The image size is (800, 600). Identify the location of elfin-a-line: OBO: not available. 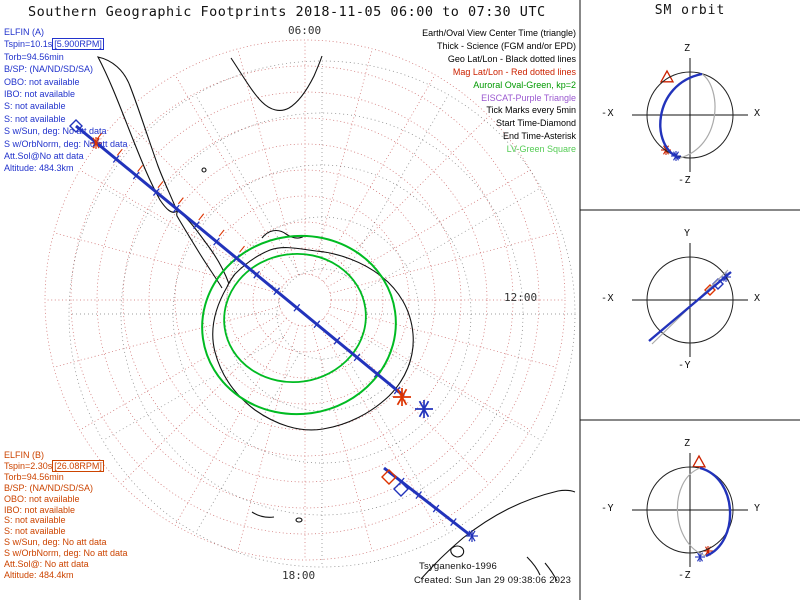
(42, 81).